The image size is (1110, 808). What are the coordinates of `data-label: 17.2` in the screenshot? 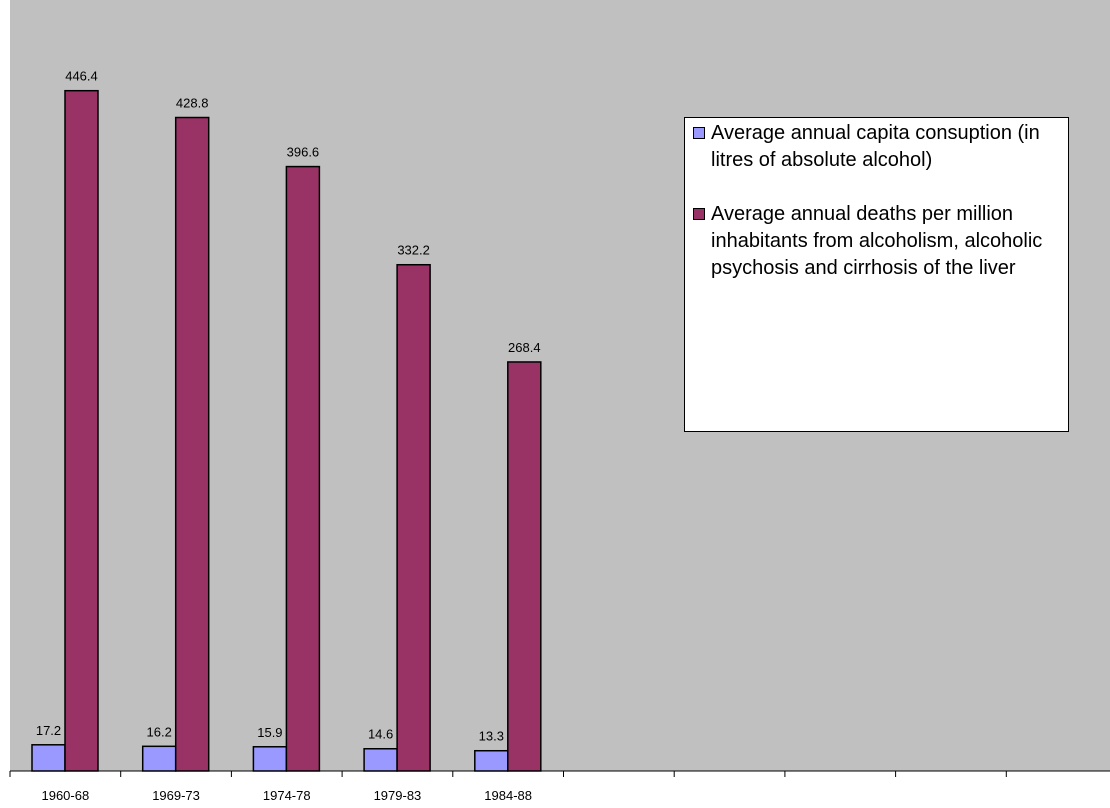 It's located at (48, 730).